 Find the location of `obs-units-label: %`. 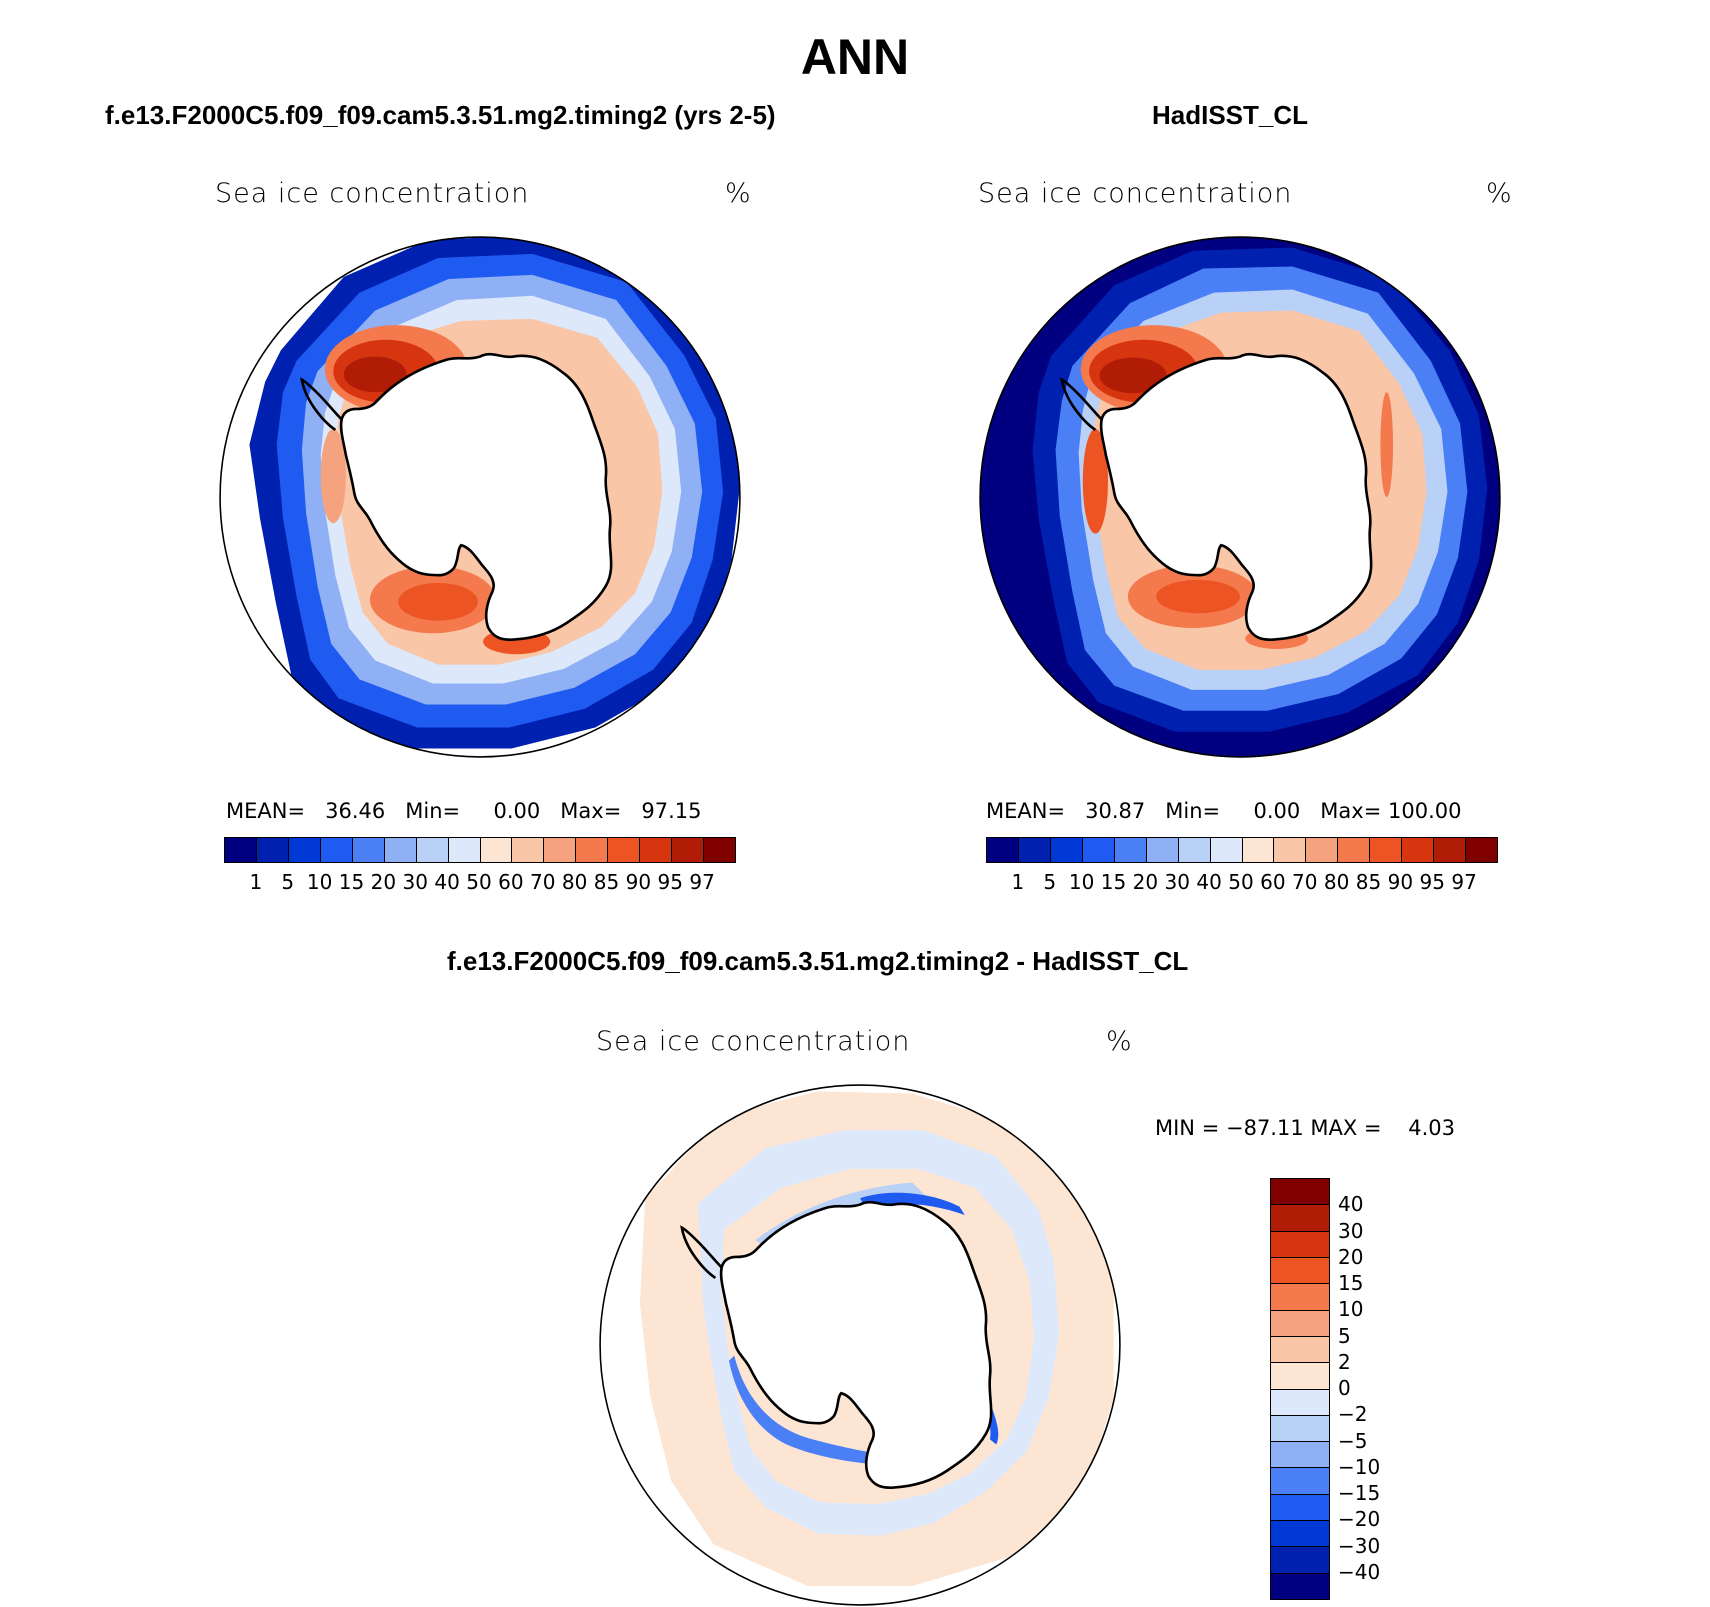

obs-units-label: % is located at coordinates (1499, 193).